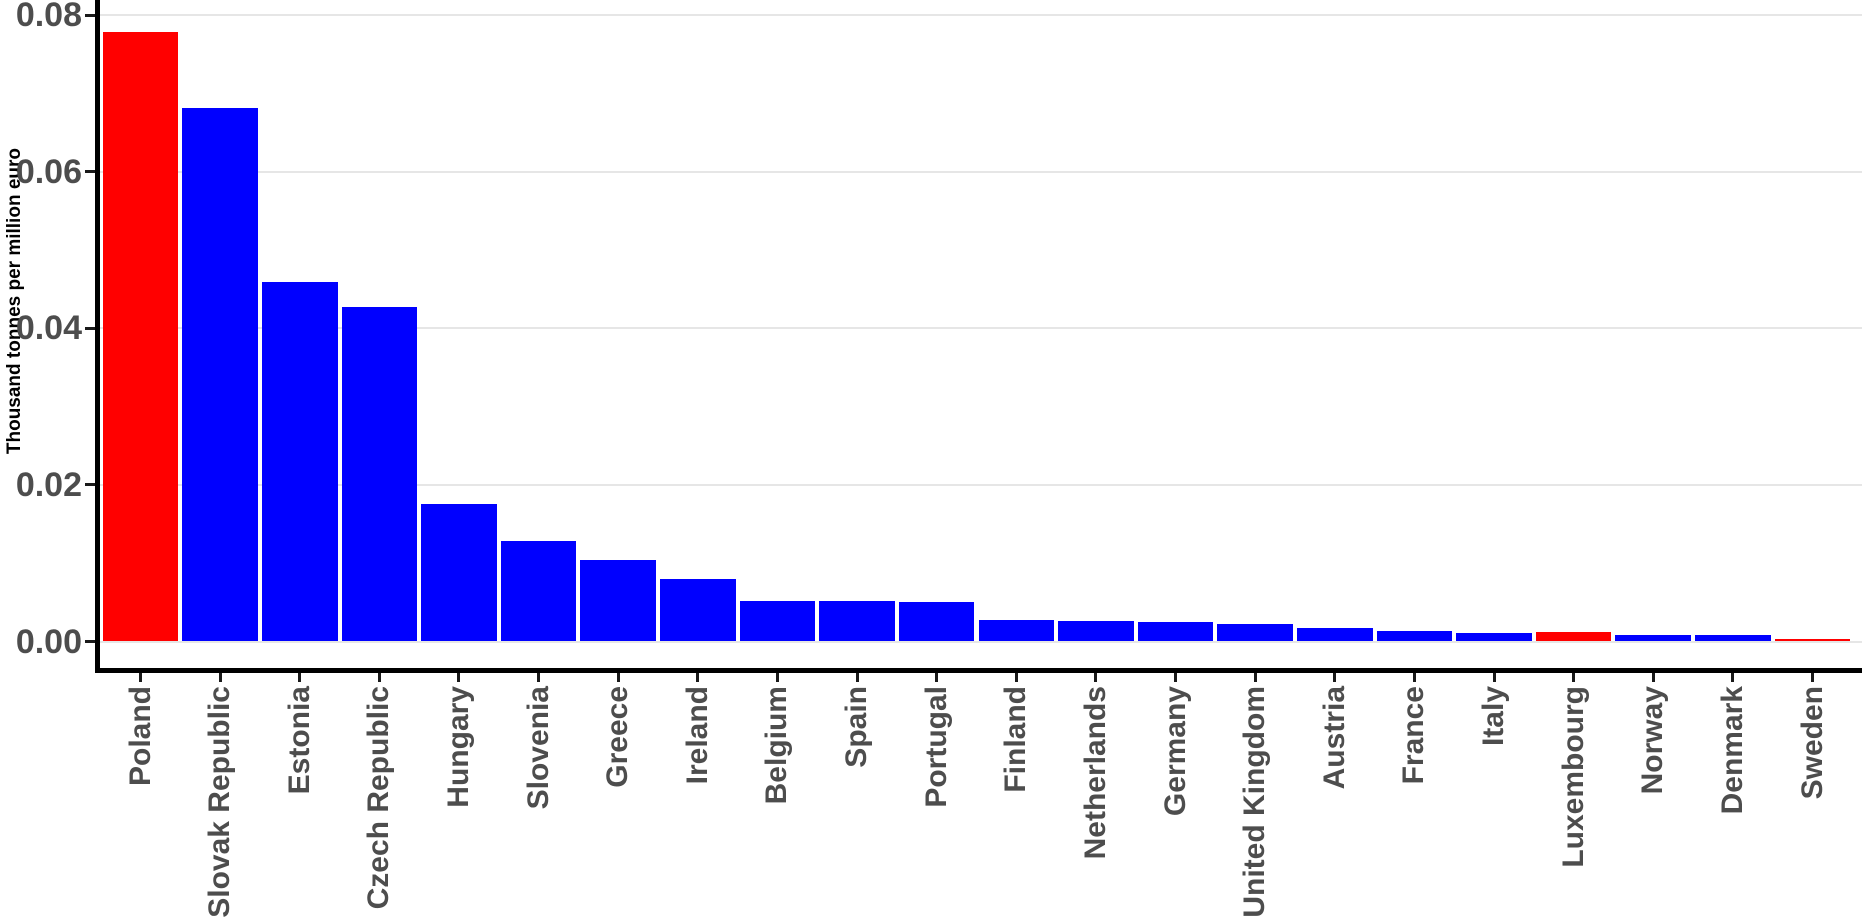 Image resolution: width=1862 pixels, height=920 pixels. Describe the element at coordinates (220, 802) in the screenshot. I see `x-axis-label-slovak-republic: Slovak Republic` at that location.